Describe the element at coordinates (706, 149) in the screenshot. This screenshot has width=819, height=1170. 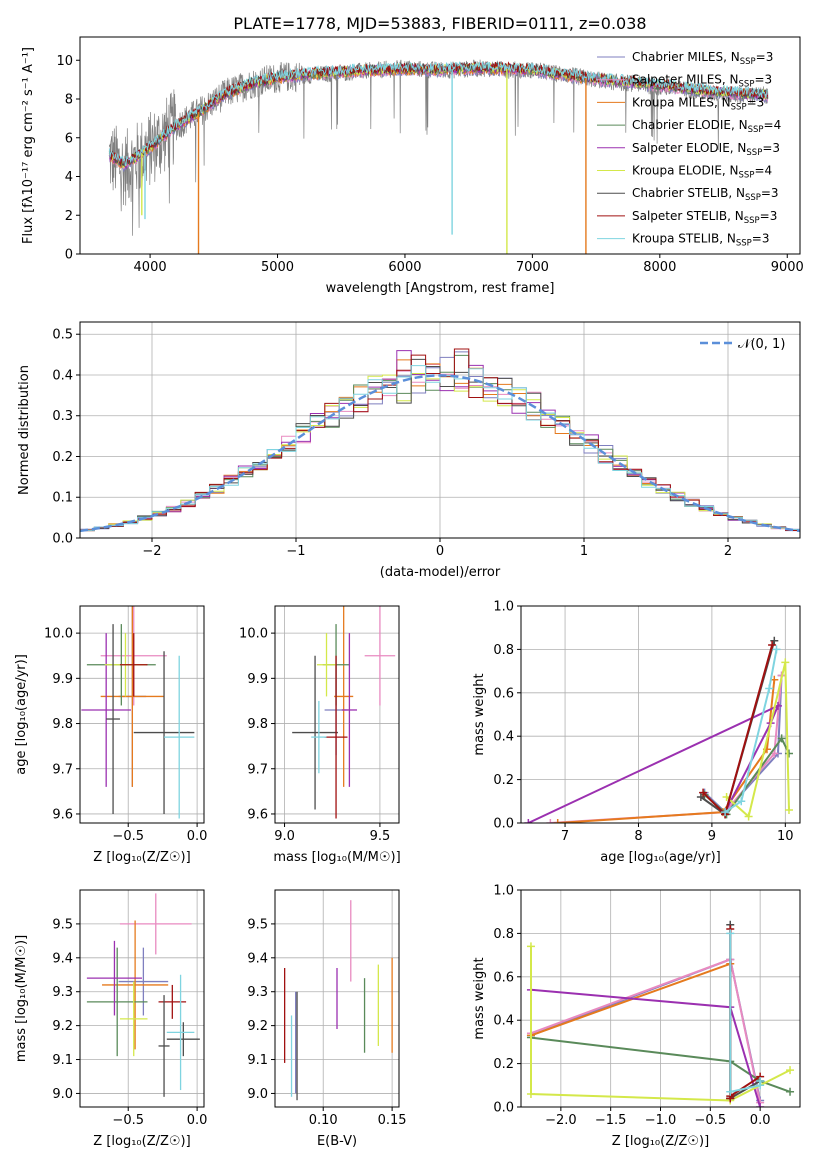
I see `legend-entry: Salpeter ELODIE, NSSP=3` at that location.